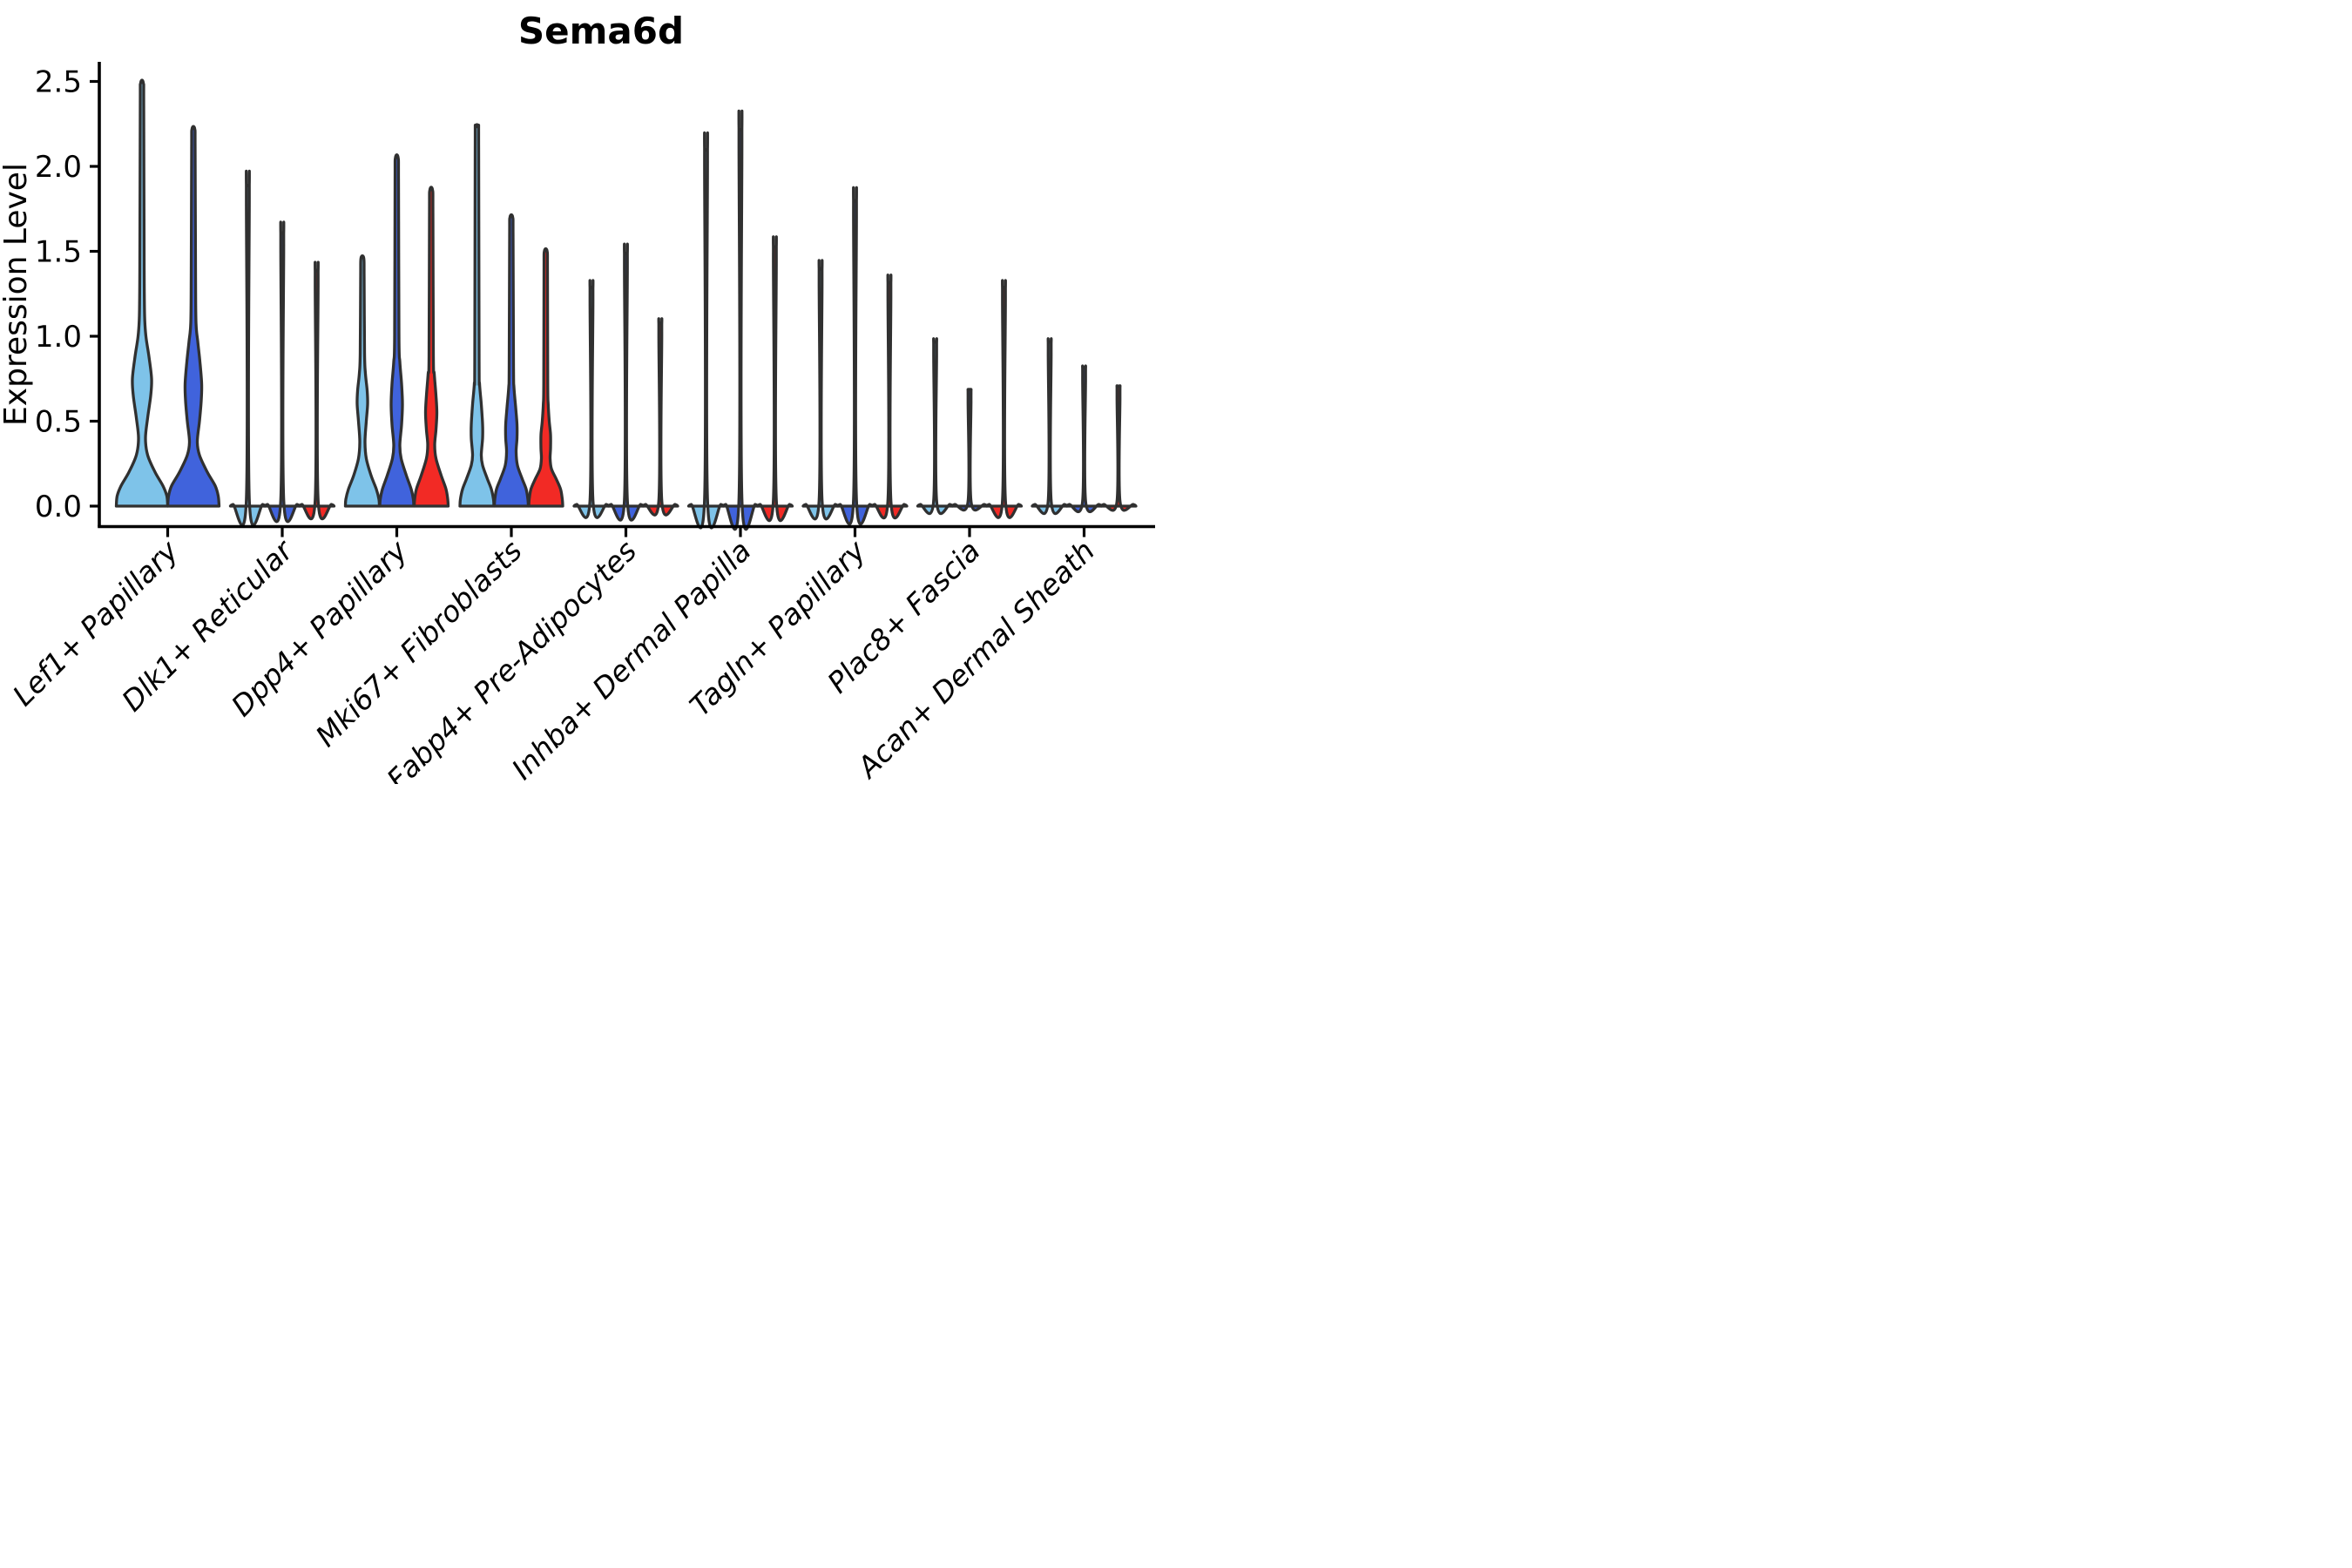 Image resolution: width=2352 pixels, height=1568 pixels. Describe the element at coordinates (58, 252) in the screenshot. I see `y-tick-label: 1.5` at that location.